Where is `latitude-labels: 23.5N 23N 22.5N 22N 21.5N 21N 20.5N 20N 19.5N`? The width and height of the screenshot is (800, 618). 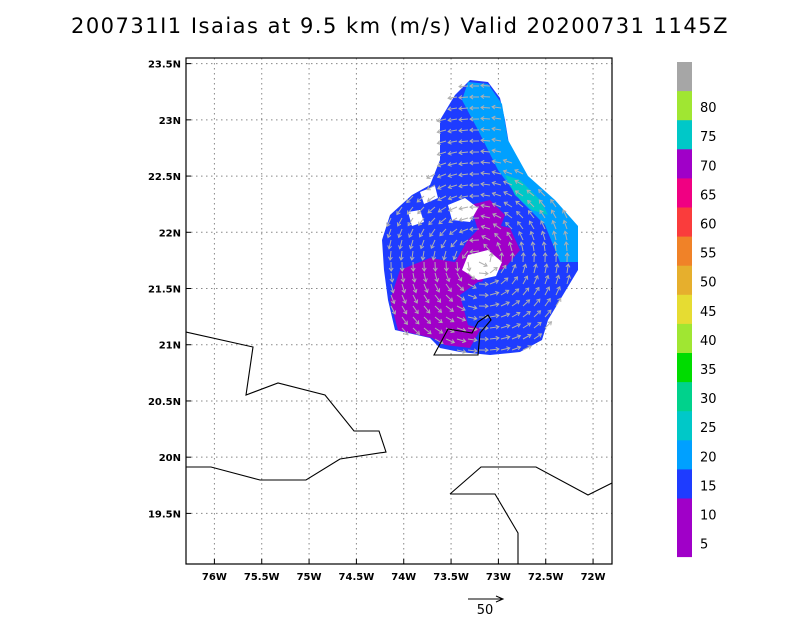
latitude-labels: 23.5N 23N 22.5N 22N 21.5N 21N 20.5N 20N 19.5N is located at coordinates (164, 290).